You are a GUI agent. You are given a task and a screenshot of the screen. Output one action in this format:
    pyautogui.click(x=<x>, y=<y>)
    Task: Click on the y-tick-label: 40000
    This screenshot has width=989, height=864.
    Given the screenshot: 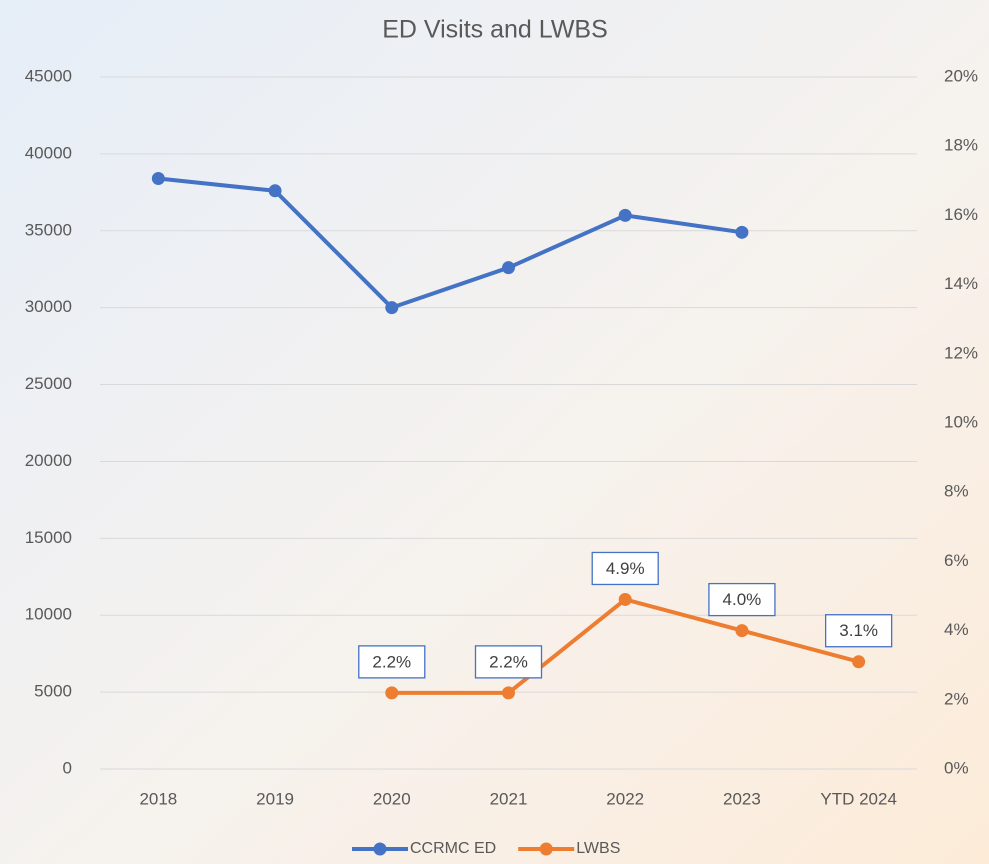 What is the action you would take?
    pyautogui.click(x=48, y=152)
    